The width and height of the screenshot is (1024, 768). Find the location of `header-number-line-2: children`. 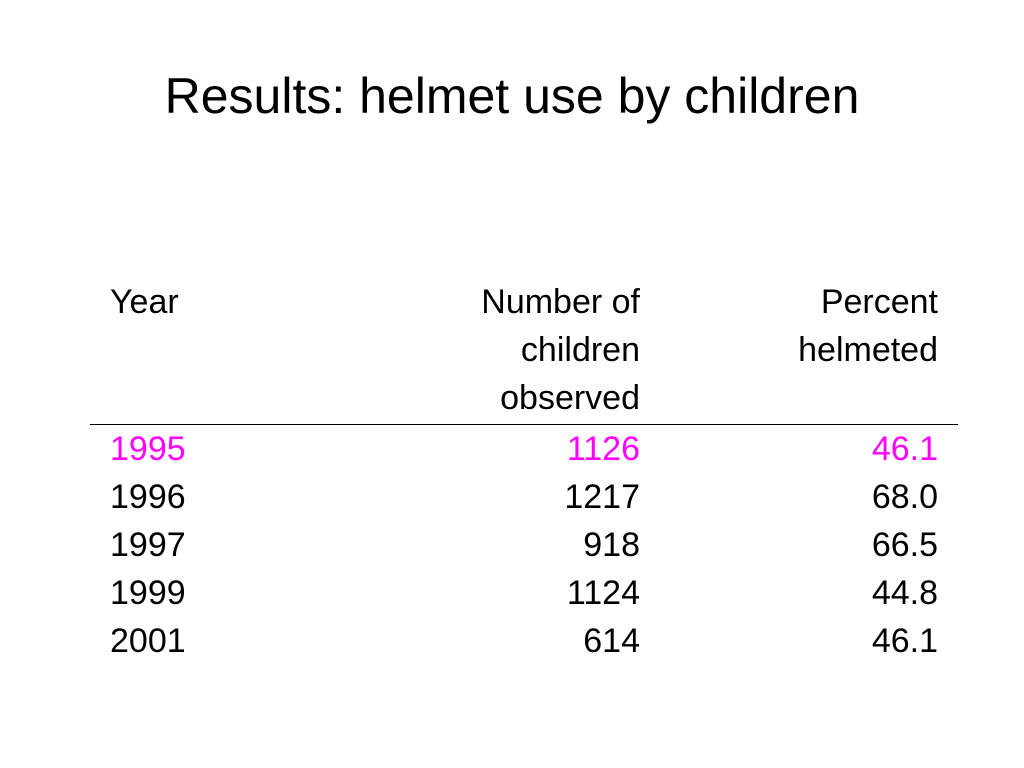

header-number-line-2: children is located at coordinates (580, 350).